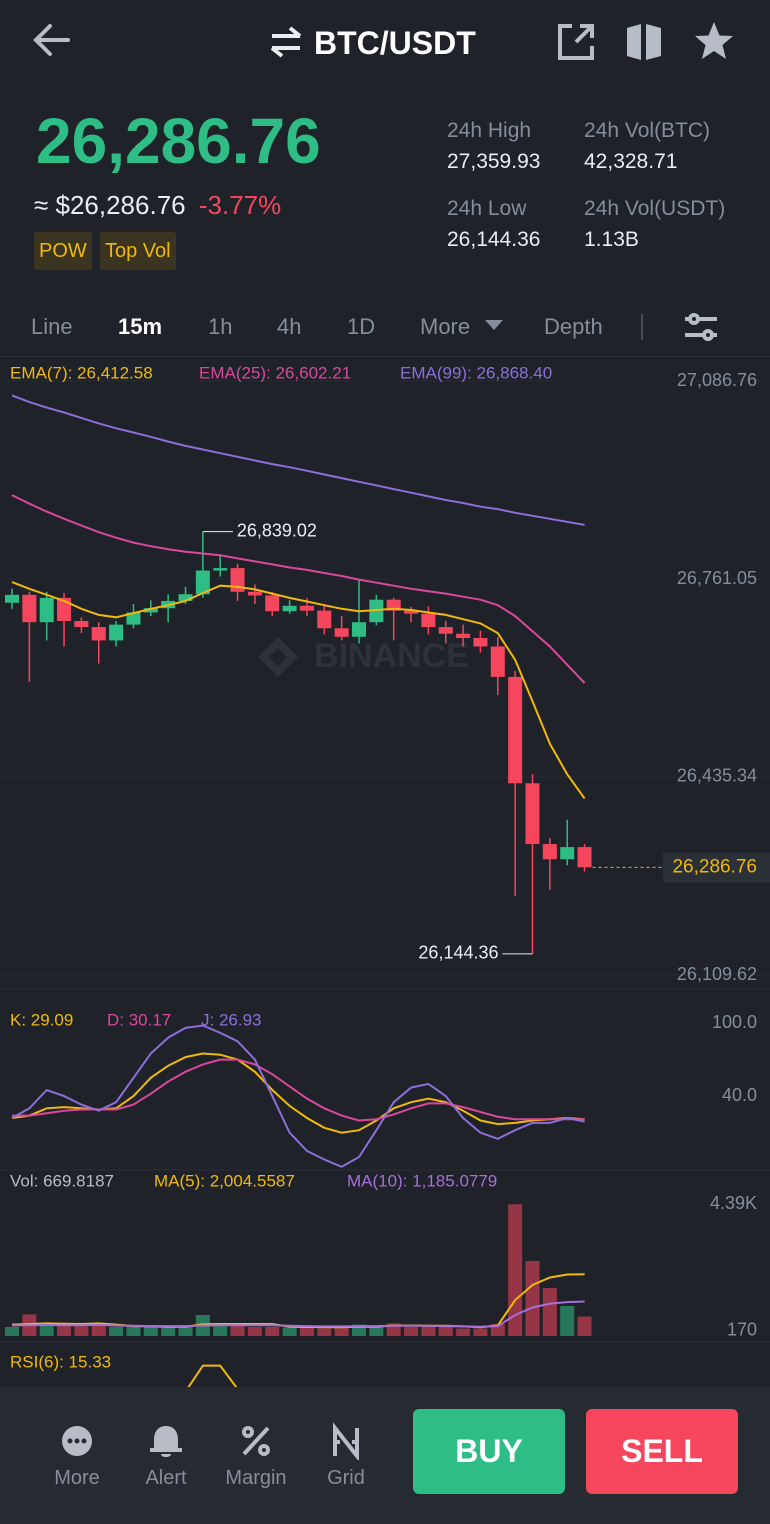  What do you see at coordinates (576, 42) in the screenshot?
I see `share-icon` at bounding box center [576, 42].